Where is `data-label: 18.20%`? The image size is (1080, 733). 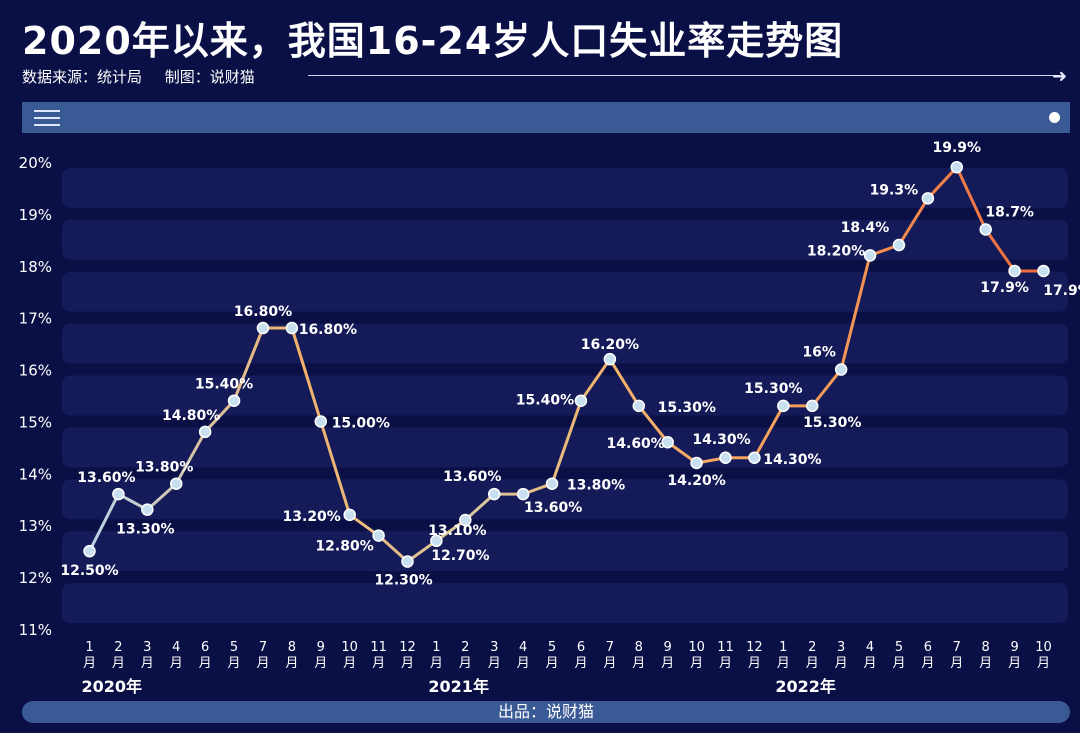 data-label: 18.20% is located at coordinates (836, 251).